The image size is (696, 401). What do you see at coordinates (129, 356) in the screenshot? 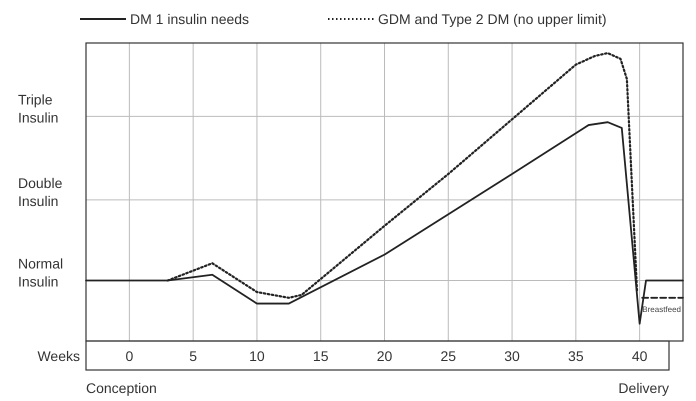
I see `x-tick-label: 0` at bounding box center [129, 356].